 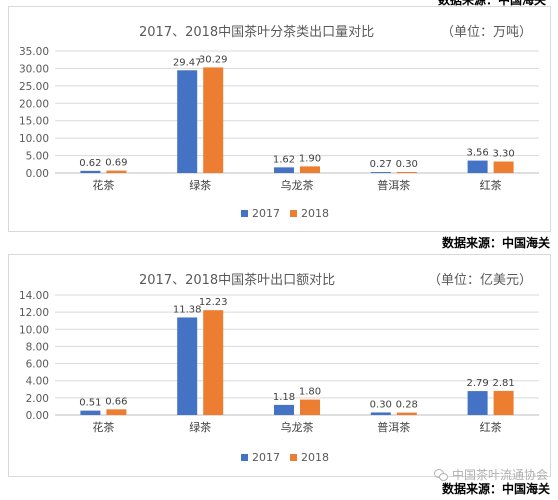 I want to click on watermark-text: 中国茶叶流通协会, so click(x=499, y=475).